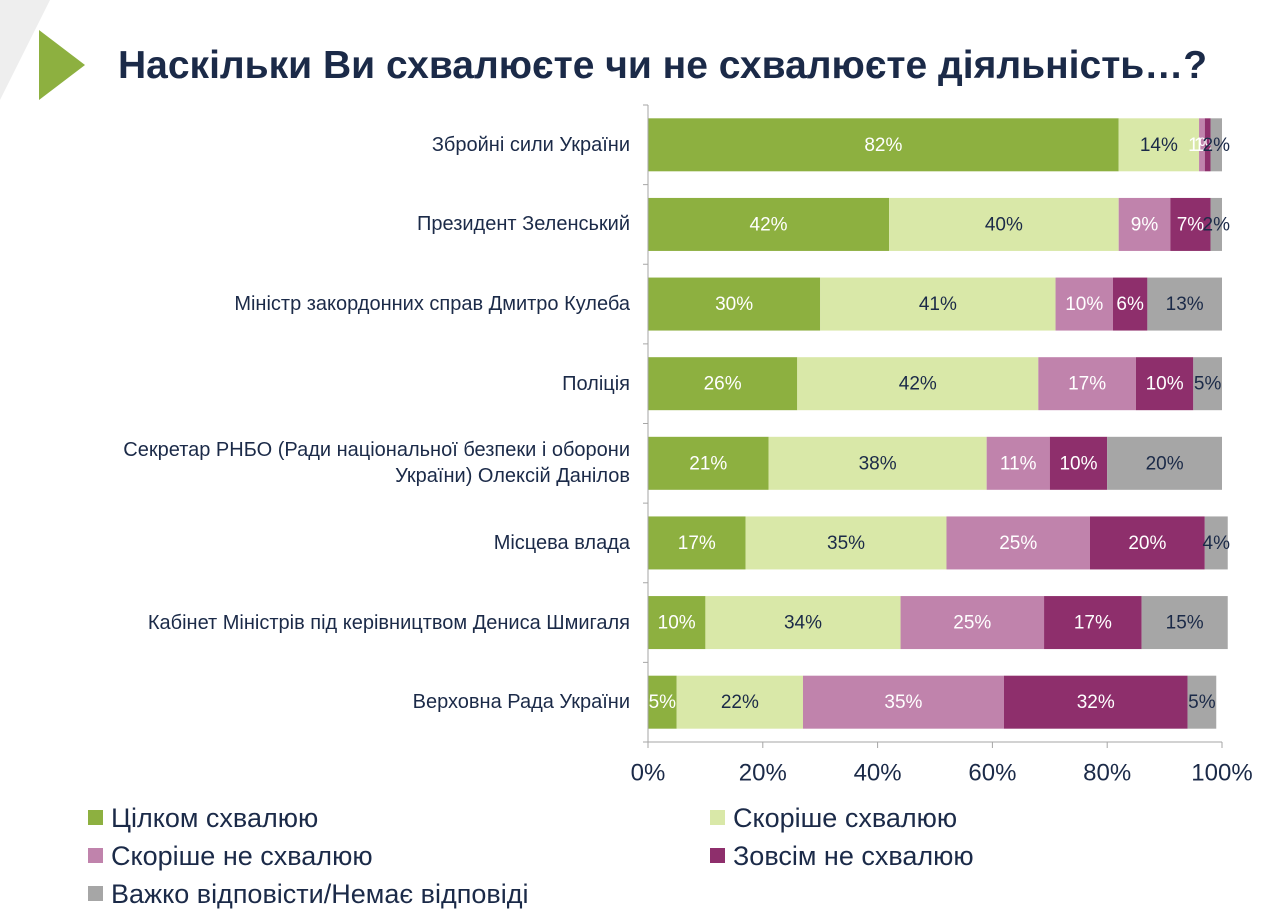 This screenshot has height=910, width=1280. I want to click on legend-item: Скоріше не схвалюю, so click(230, 856).